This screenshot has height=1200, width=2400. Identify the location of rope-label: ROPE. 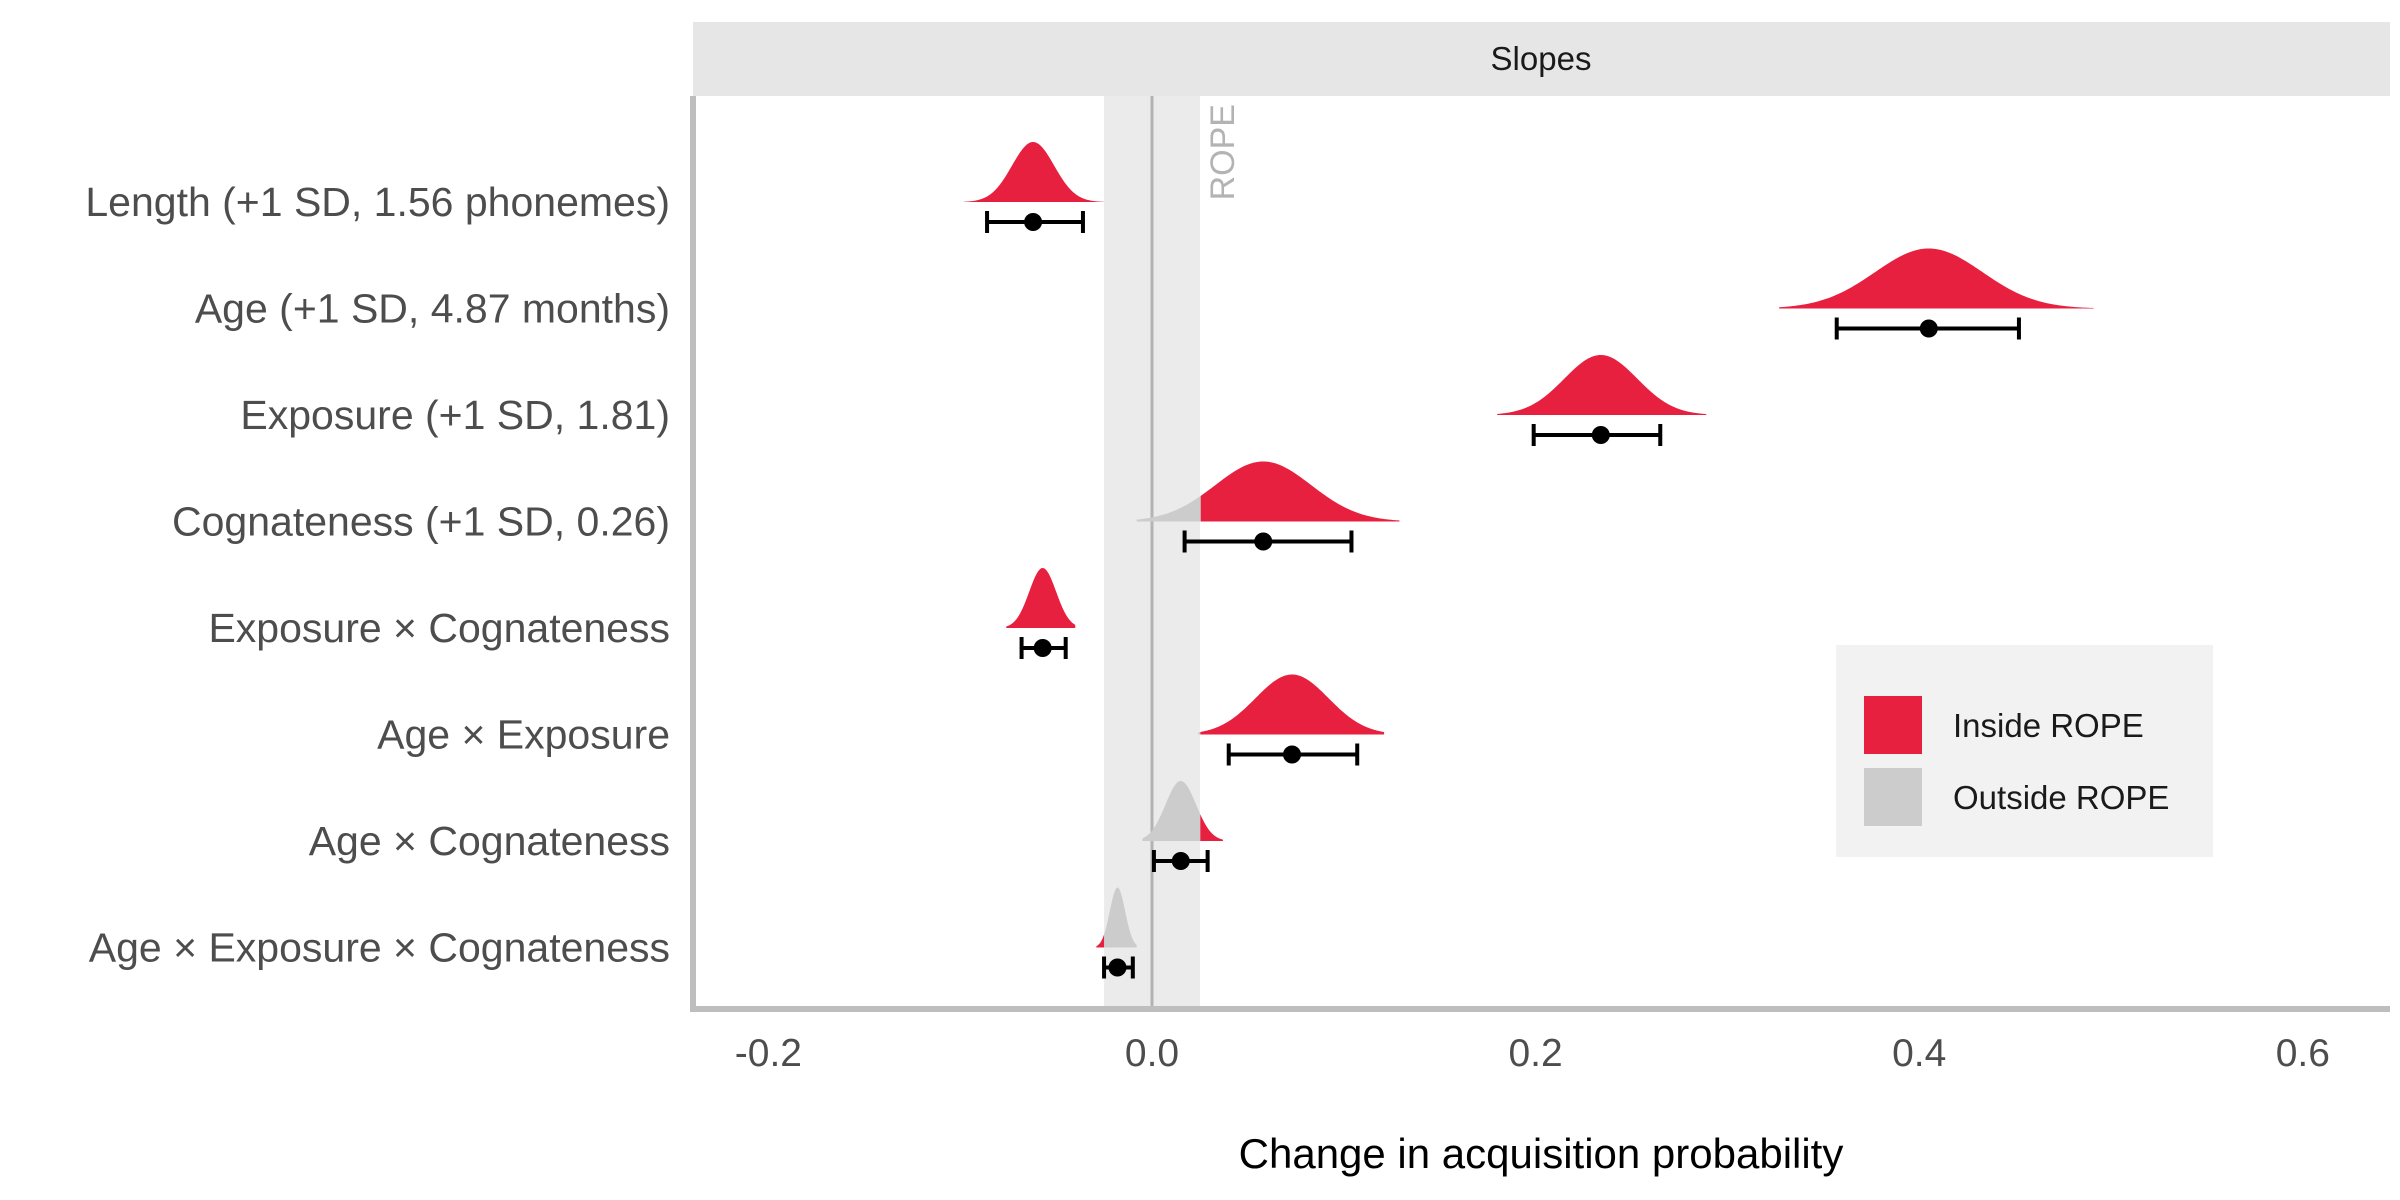
(1223, 152).